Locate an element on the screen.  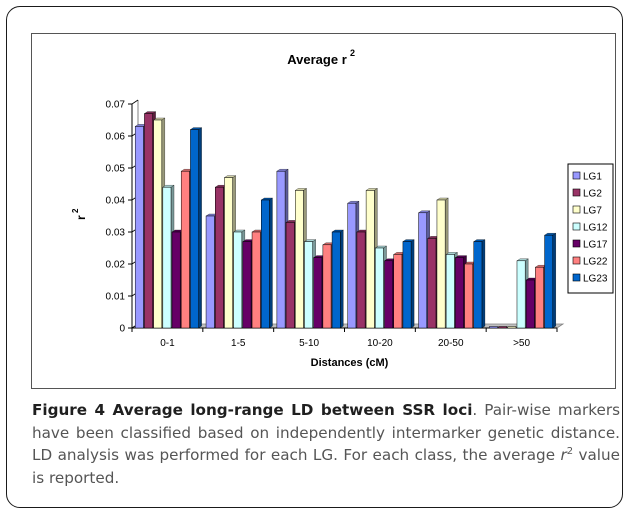
x-tick-label: 0-1 is located at coordinates (167, 343).